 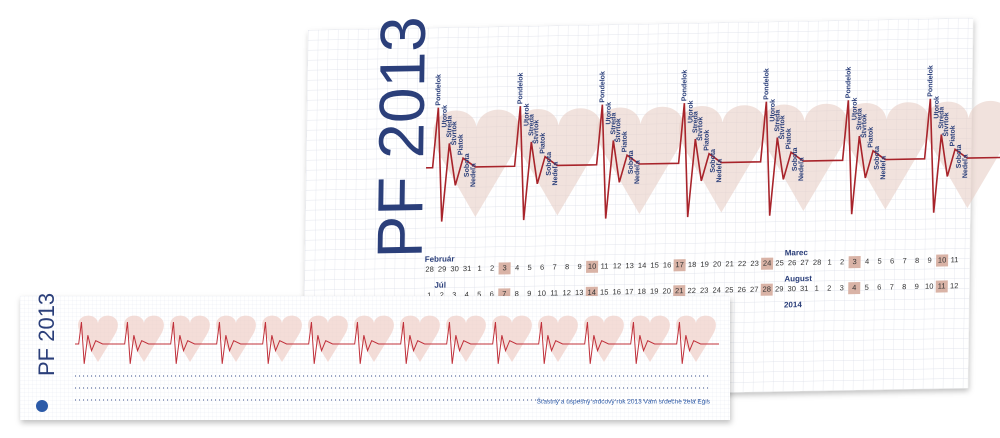 What do you see at coordinates (440, 285) in the screenshot?
I see `month-label: Júl` at bounding box center [440, 285].